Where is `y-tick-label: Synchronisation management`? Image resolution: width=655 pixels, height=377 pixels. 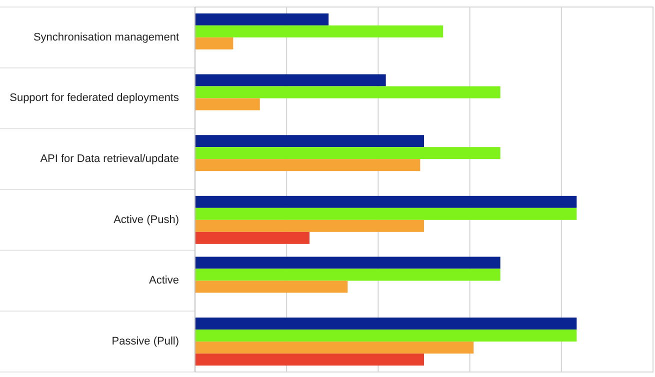
y-tick-label: Synchronisation management is located at coordinates (106, 37).